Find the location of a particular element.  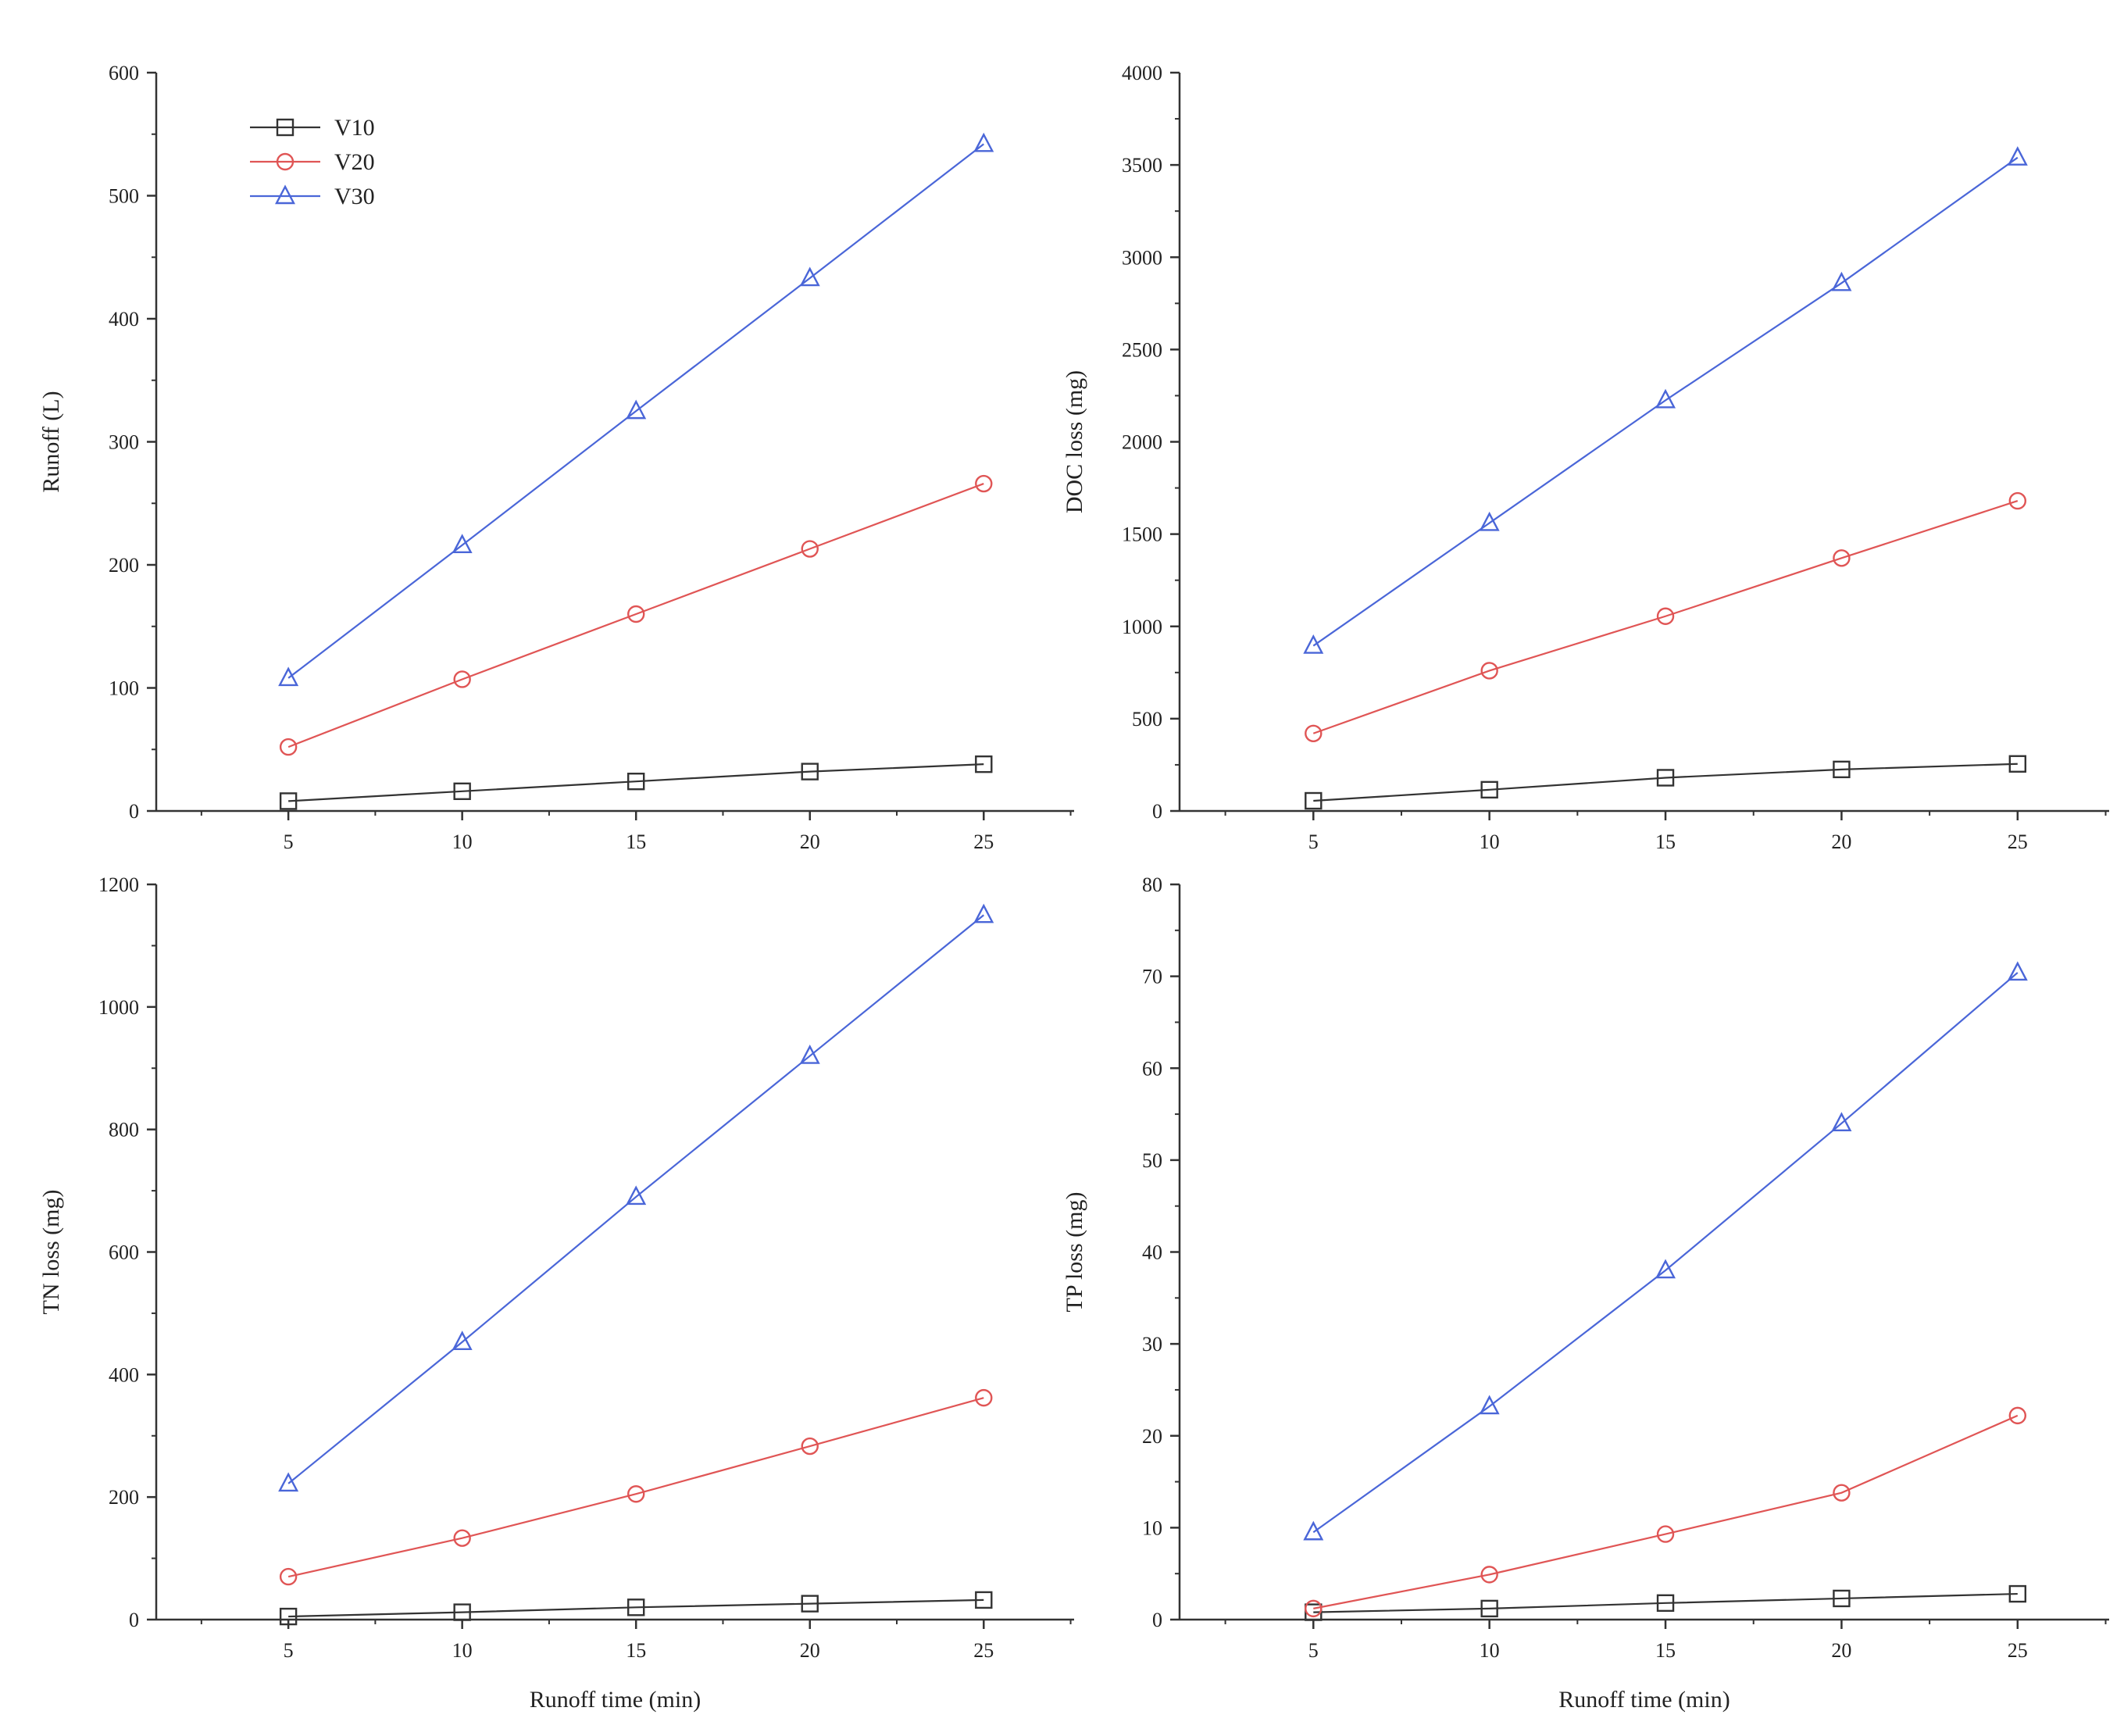

doc-loss-v30-series-line is located at coordinates (1665, 401).